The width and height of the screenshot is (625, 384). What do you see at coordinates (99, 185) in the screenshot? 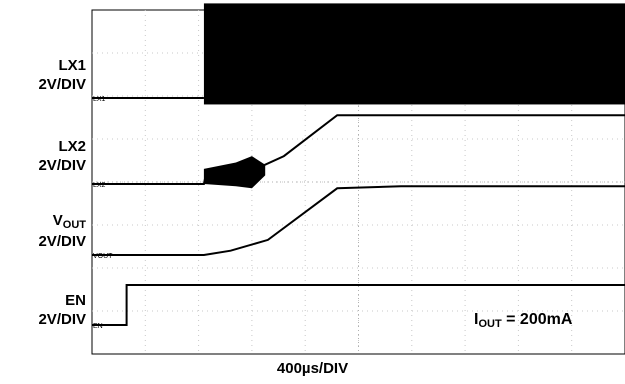
I see `lx2-ref-label: LX2` at bounding box center [99, 185].